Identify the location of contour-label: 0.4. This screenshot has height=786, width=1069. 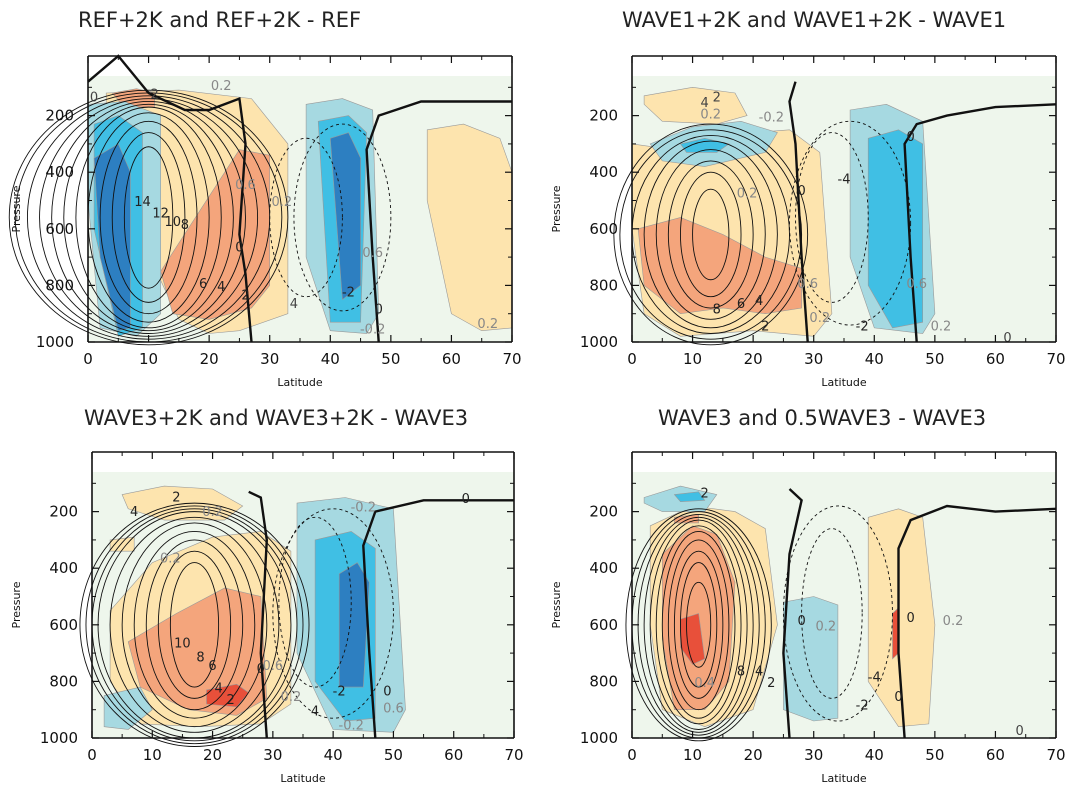
(704, 683).